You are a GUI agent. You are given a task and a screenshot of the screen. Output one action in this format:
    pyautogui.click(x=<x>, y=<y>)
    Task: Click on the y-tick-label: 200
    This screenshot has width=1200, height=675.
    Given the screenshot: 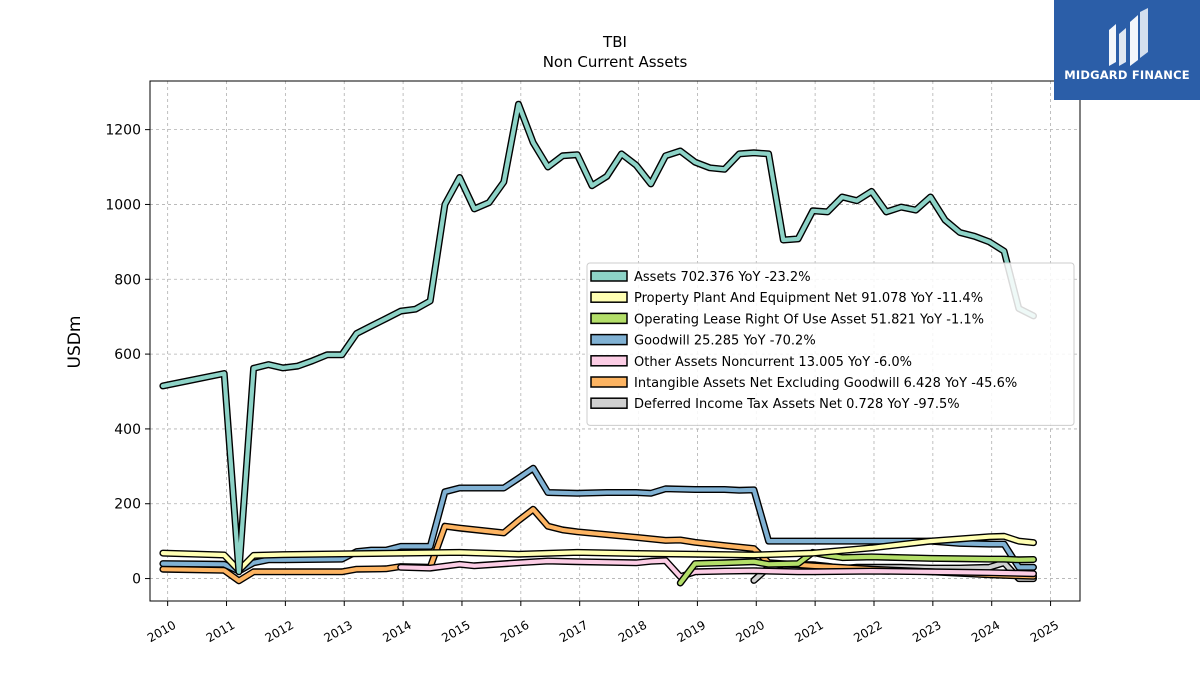 What is the action you would take?
    pyautogui.click(x=127, y=505)
    